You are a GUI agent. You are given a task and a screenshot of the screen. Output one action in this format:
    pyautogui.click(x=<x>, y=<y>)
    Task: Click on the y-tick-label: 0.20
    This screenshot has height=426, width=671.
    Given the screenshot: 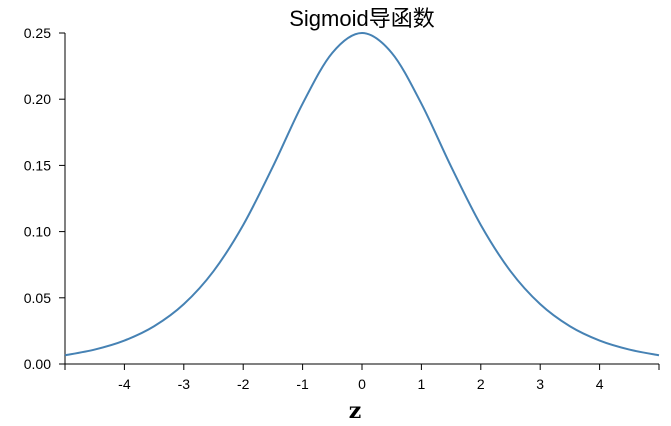 What is the action you would take?
    pyautogui.click(x=37, y=99)
    